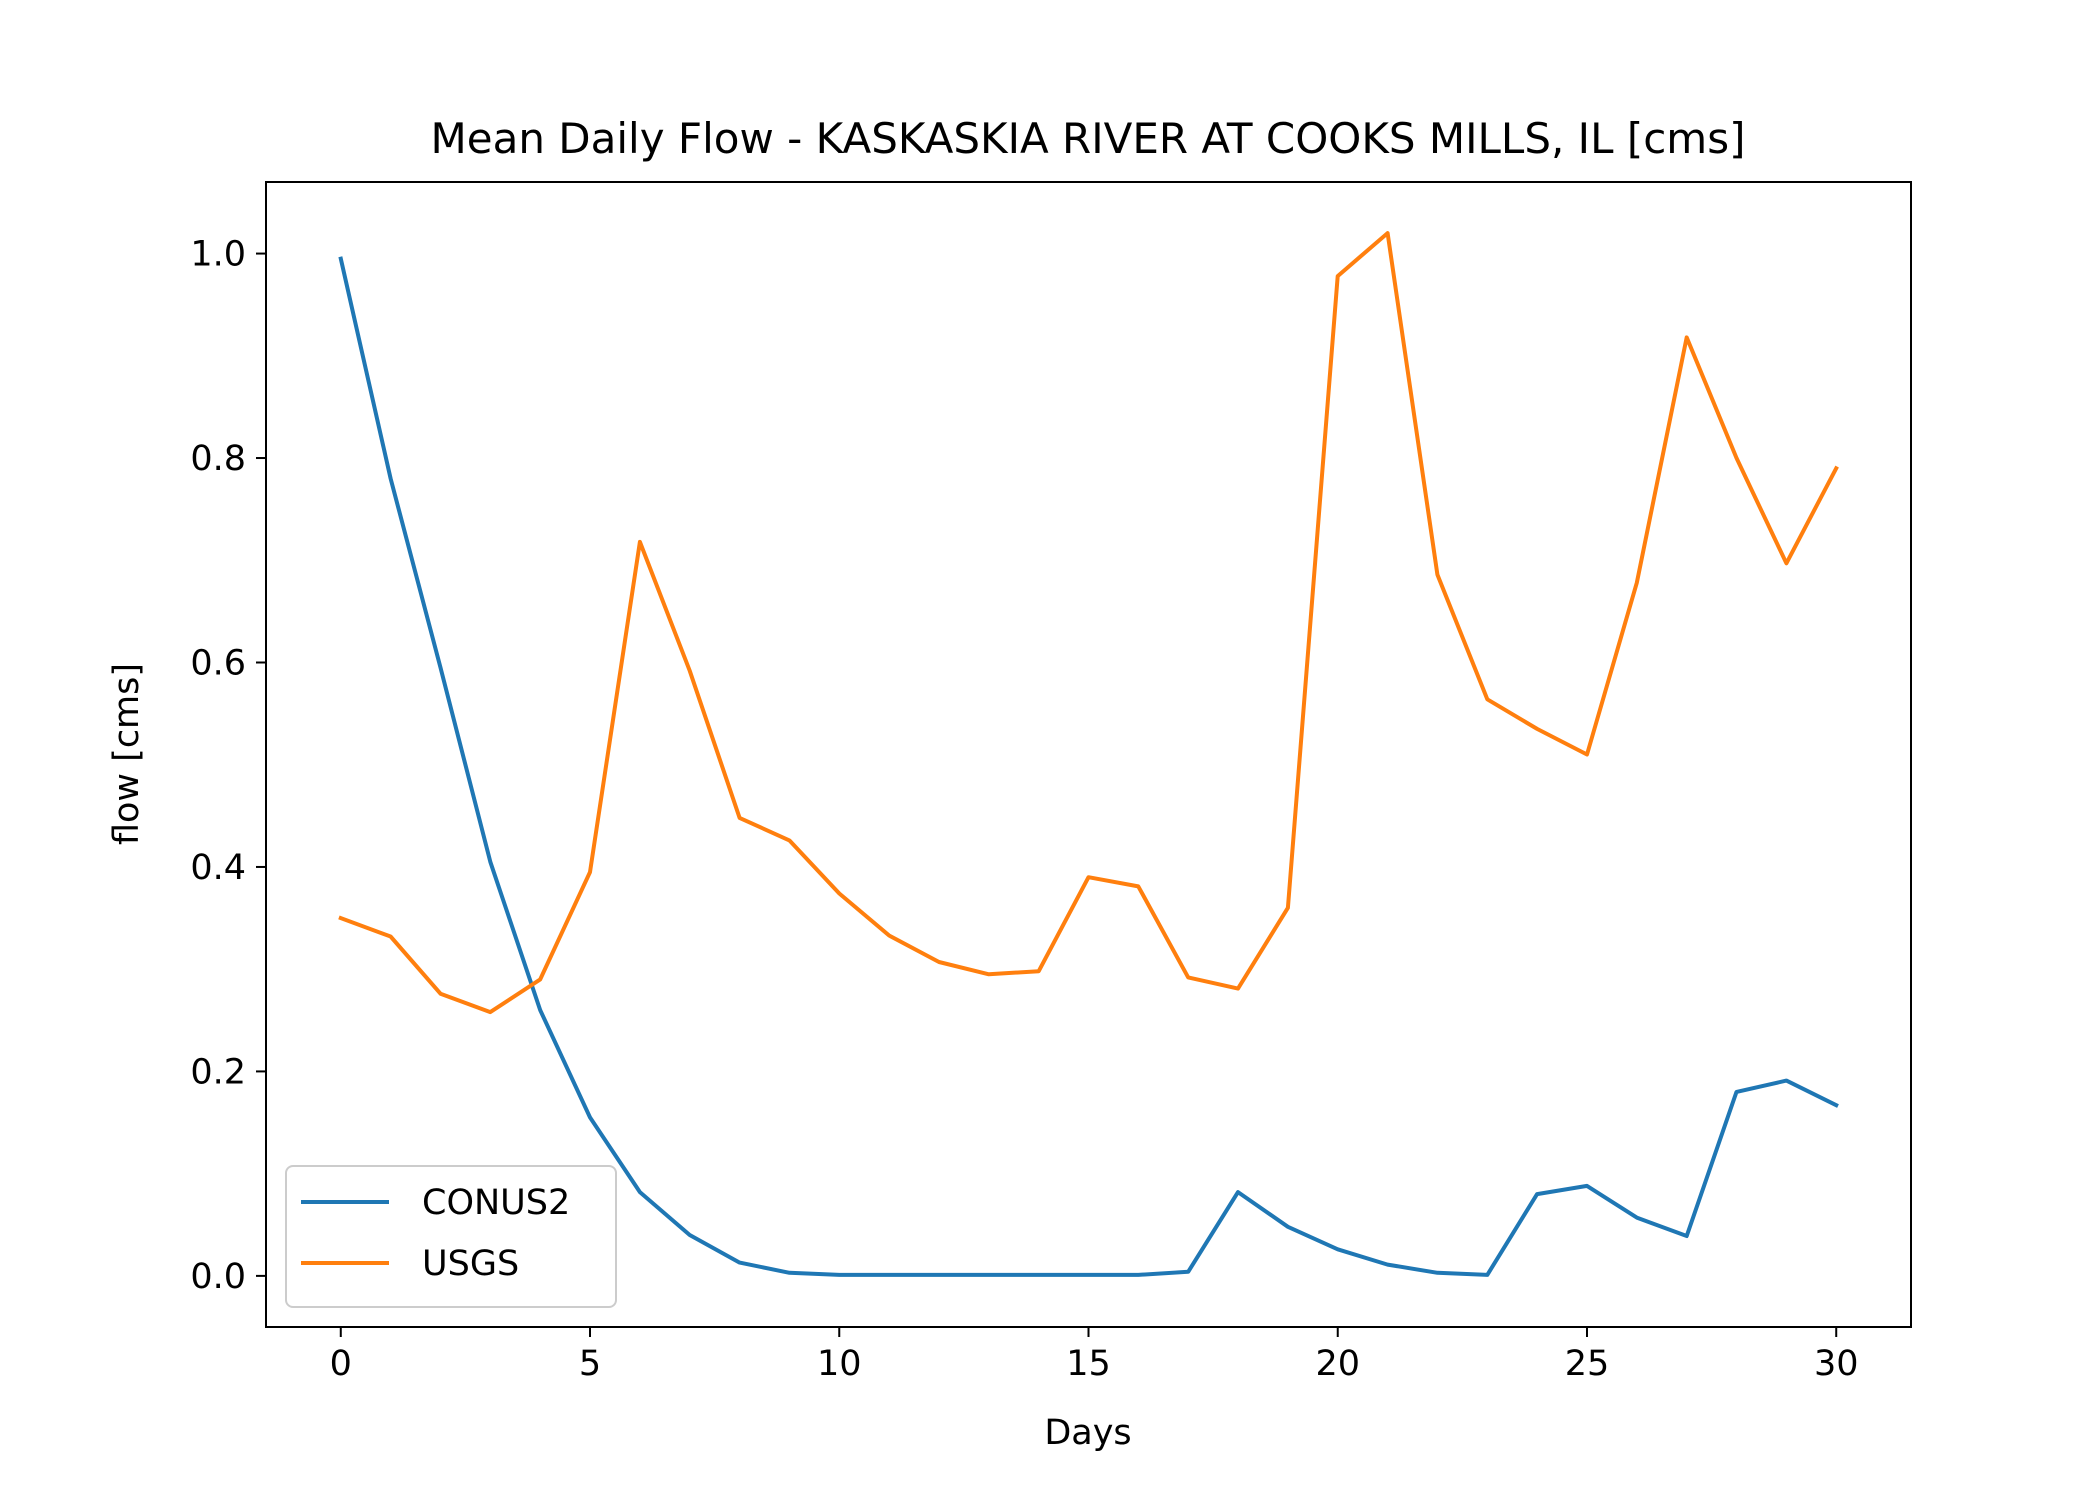 This screenshot has height=1500, width=2100. I want to click on y-tick-label-3: 0.6, so click(218, 663).